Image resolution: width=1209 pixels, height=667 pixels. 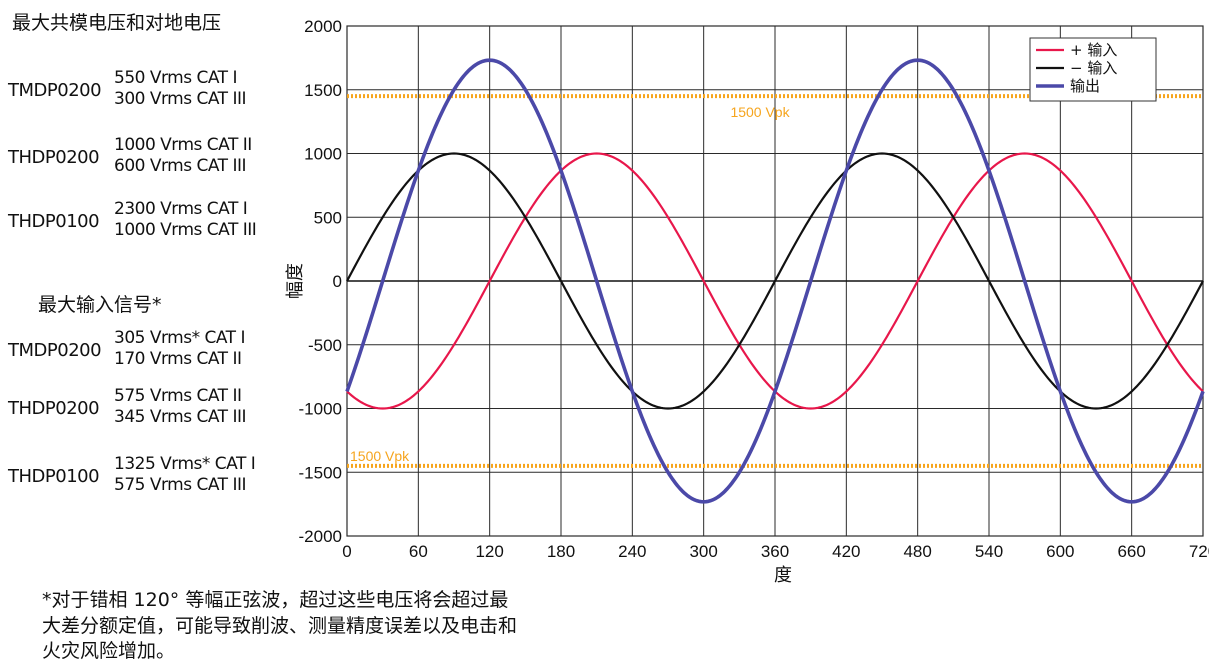 What do you see at coordinates (917, 551) in the screenshot?
I see `x-tick-label: 480` at bounding box center [917, 551].